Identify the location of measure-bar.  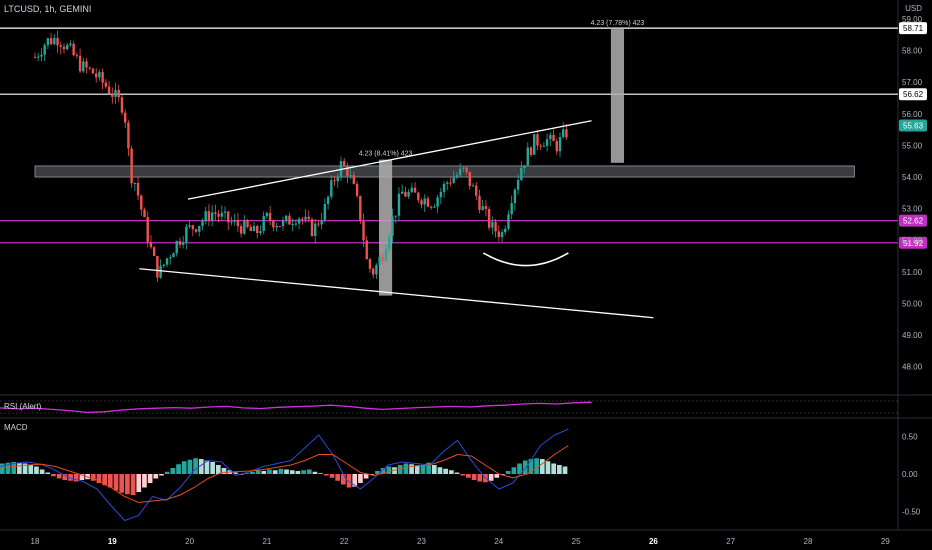
(617, 96).